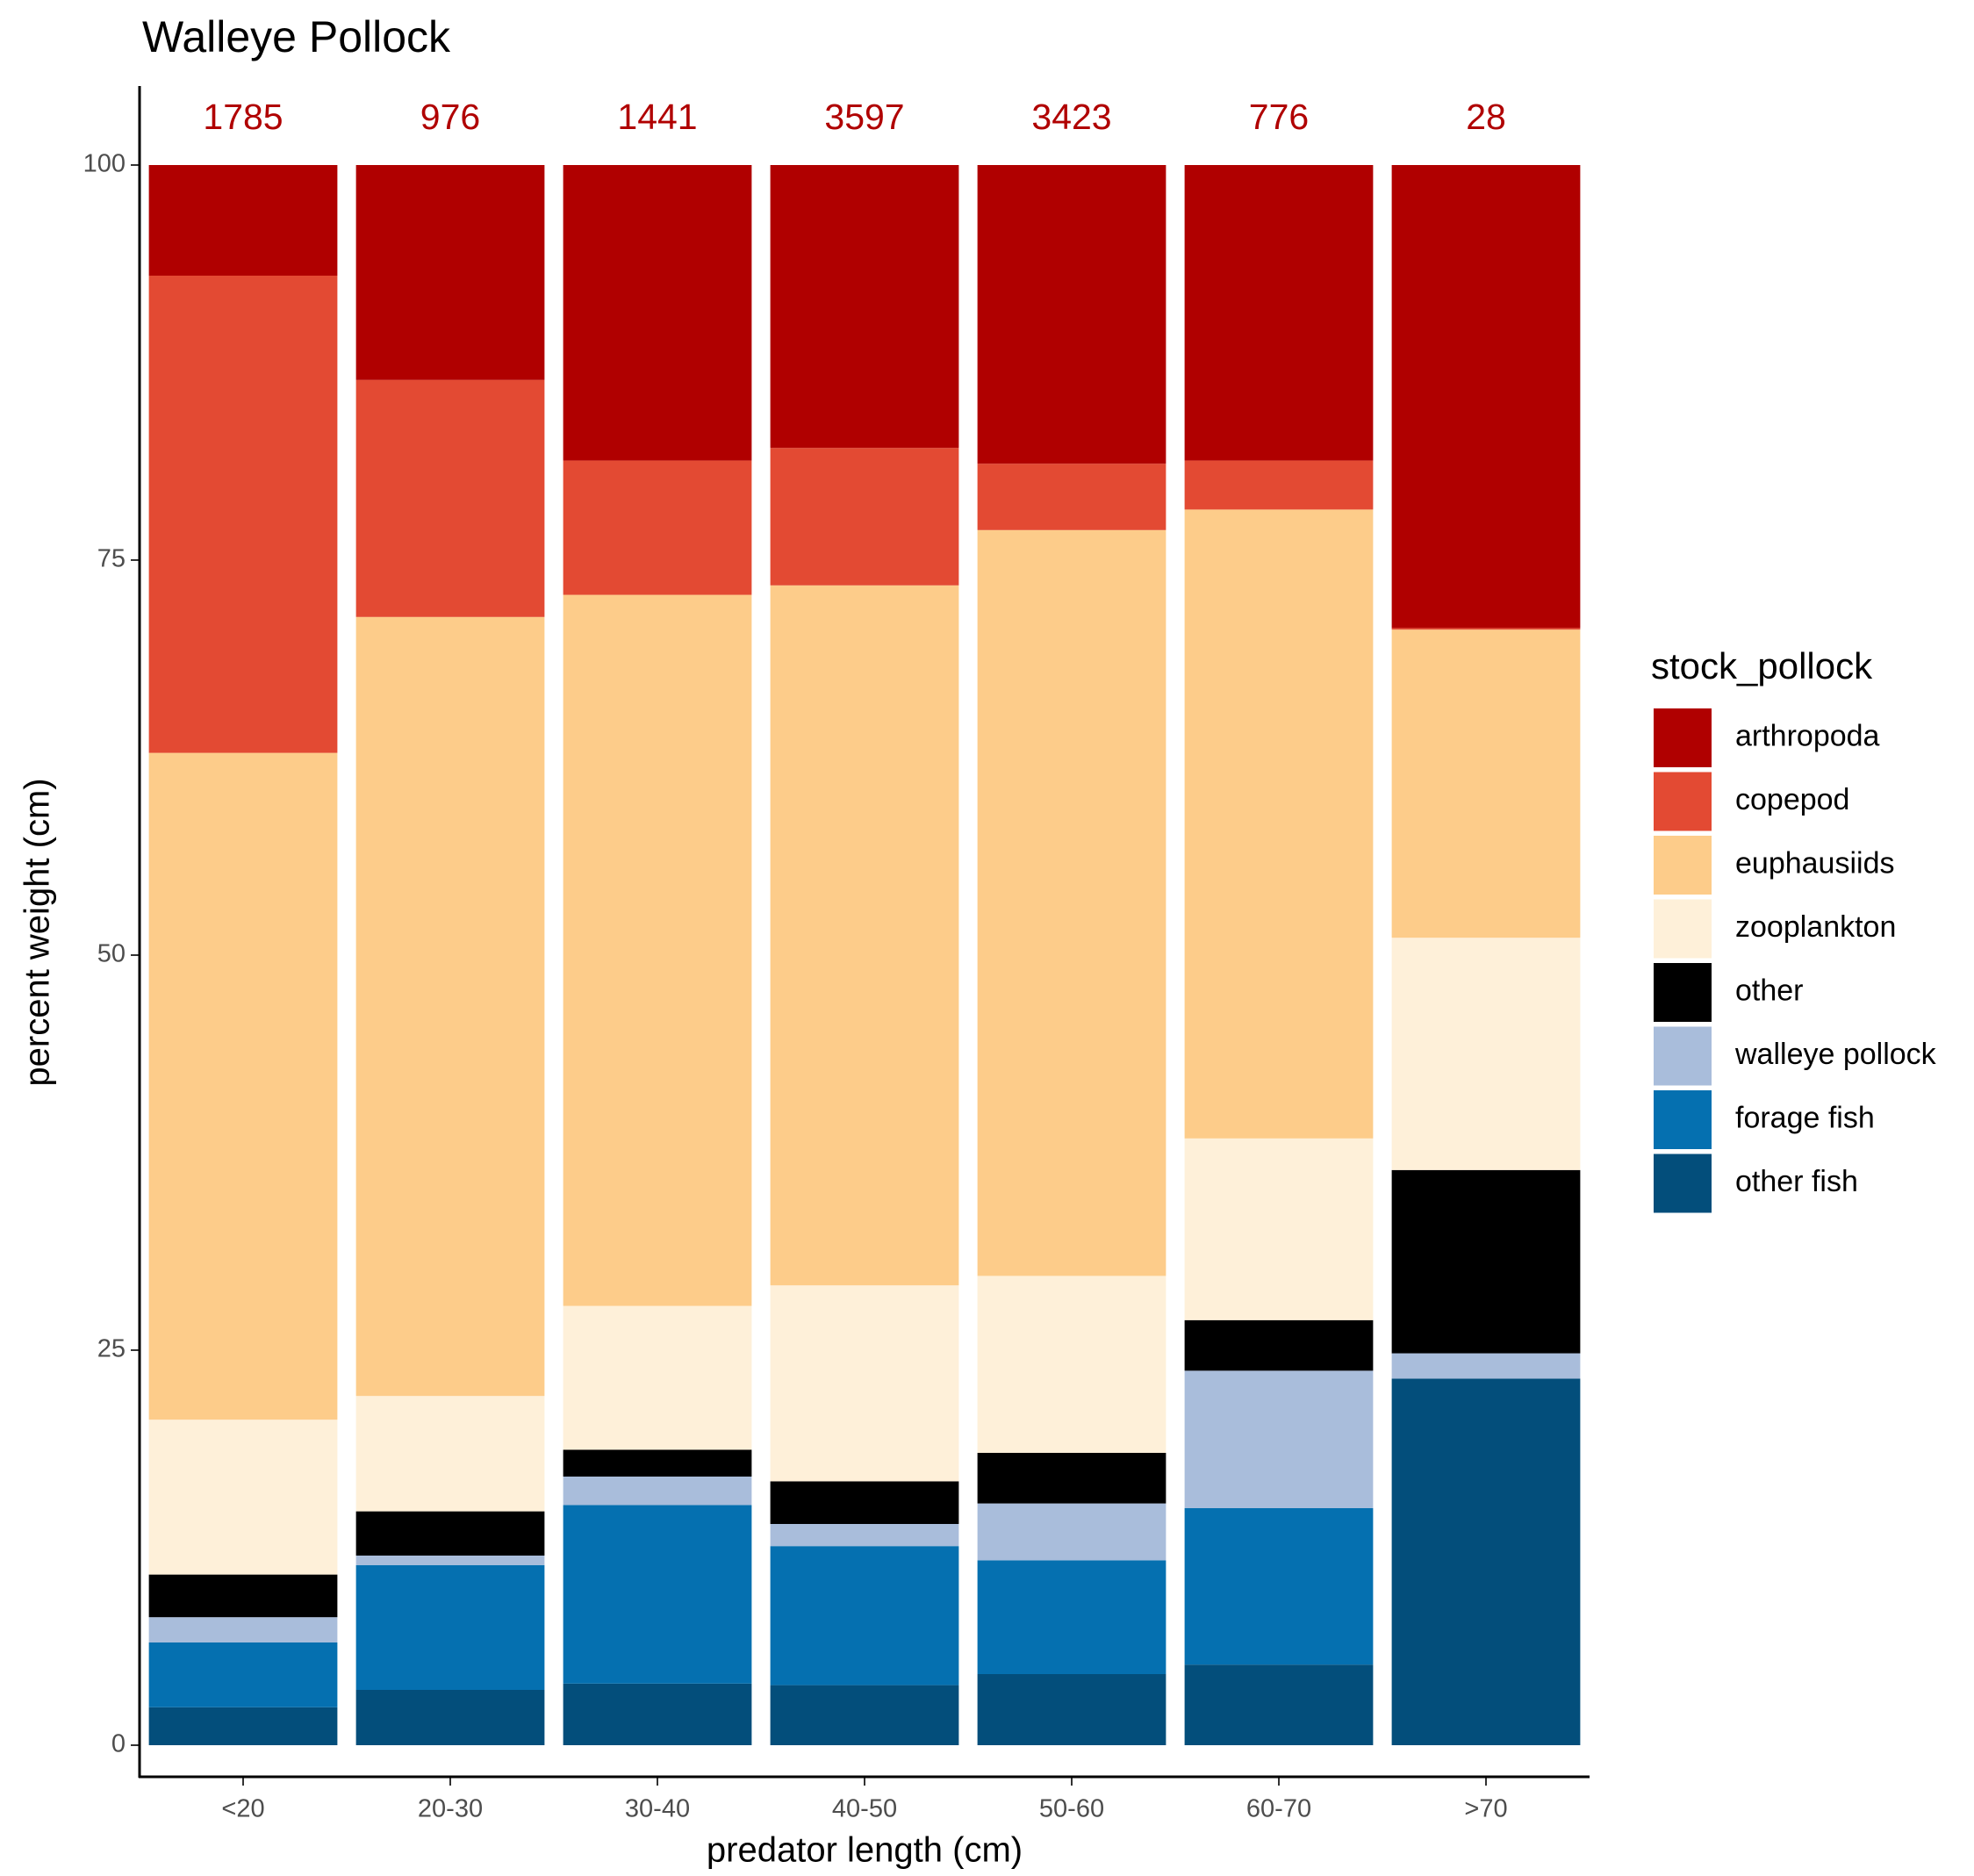 This screenshot has height=1876, width=1974. I want to click on y-tick-label: 100, so click(105, 164).